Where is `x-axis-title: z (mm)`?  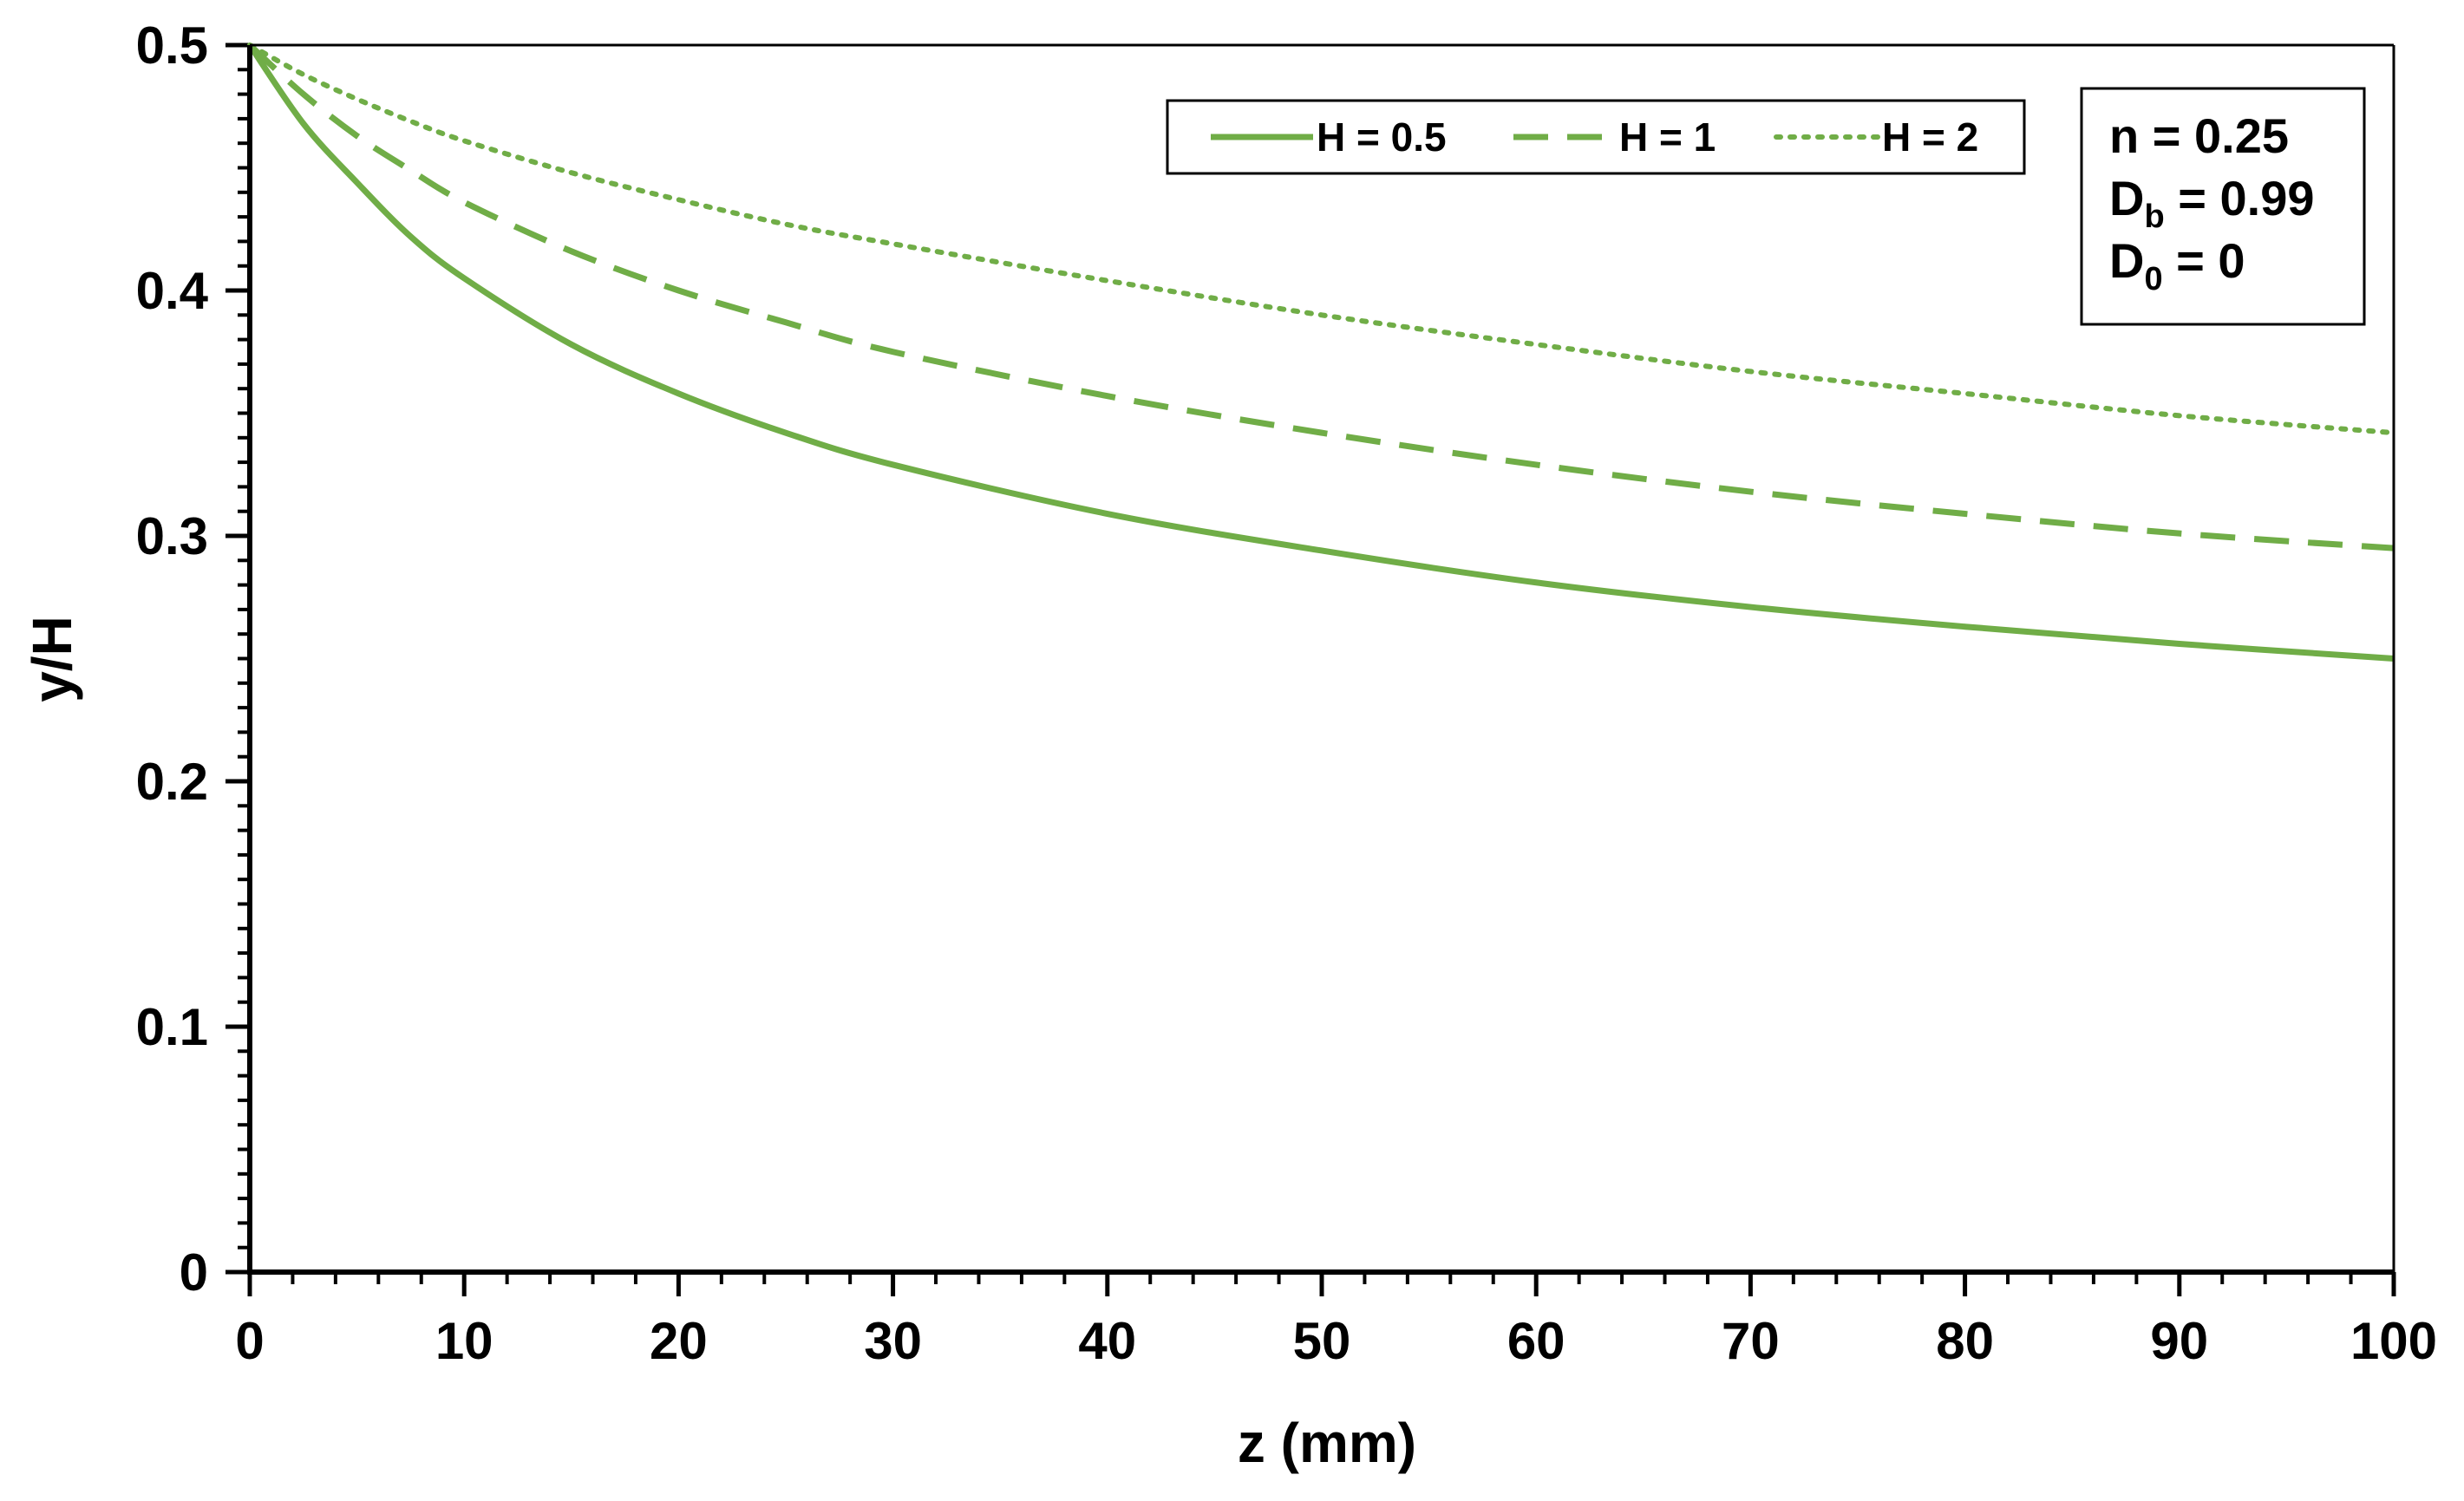
x-axis-title: z (mm) is located at coordinates (1327, 1443).